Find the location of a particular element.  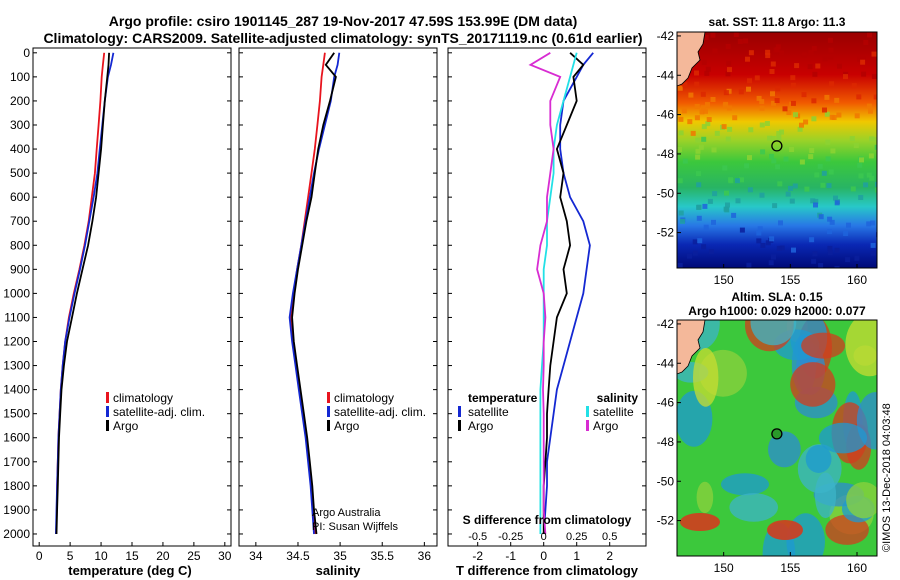

depth-tick-label: 200 is located at coordinates (20, 101).